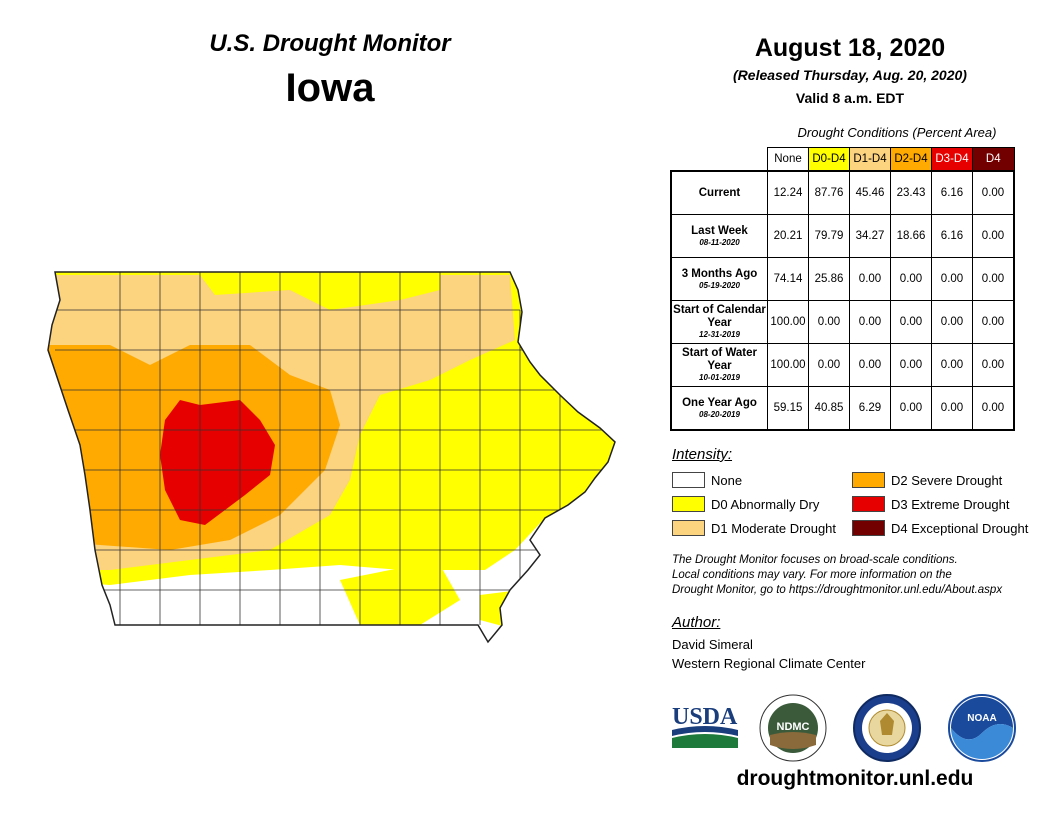 This screenshot has width=1056, height=816. Describe the element at coordinates (330, 43) in the screenshot. I see `program-title: U.S. Drought Monitor` at that location.